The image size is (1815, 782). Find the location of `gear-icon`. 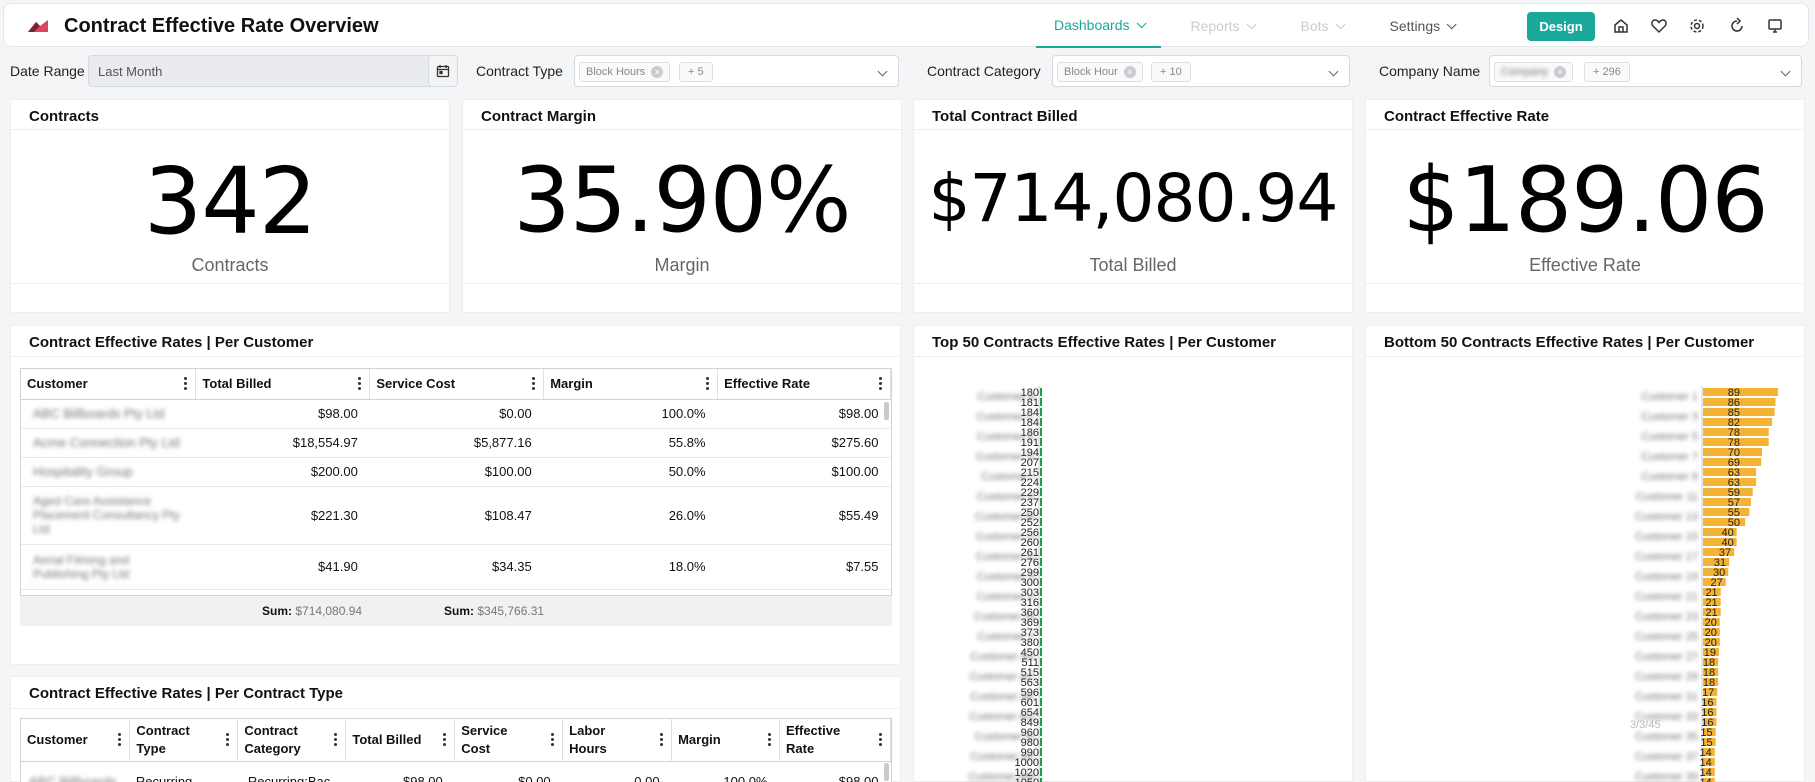

gear-icon is located at coordinates (1697, 26).